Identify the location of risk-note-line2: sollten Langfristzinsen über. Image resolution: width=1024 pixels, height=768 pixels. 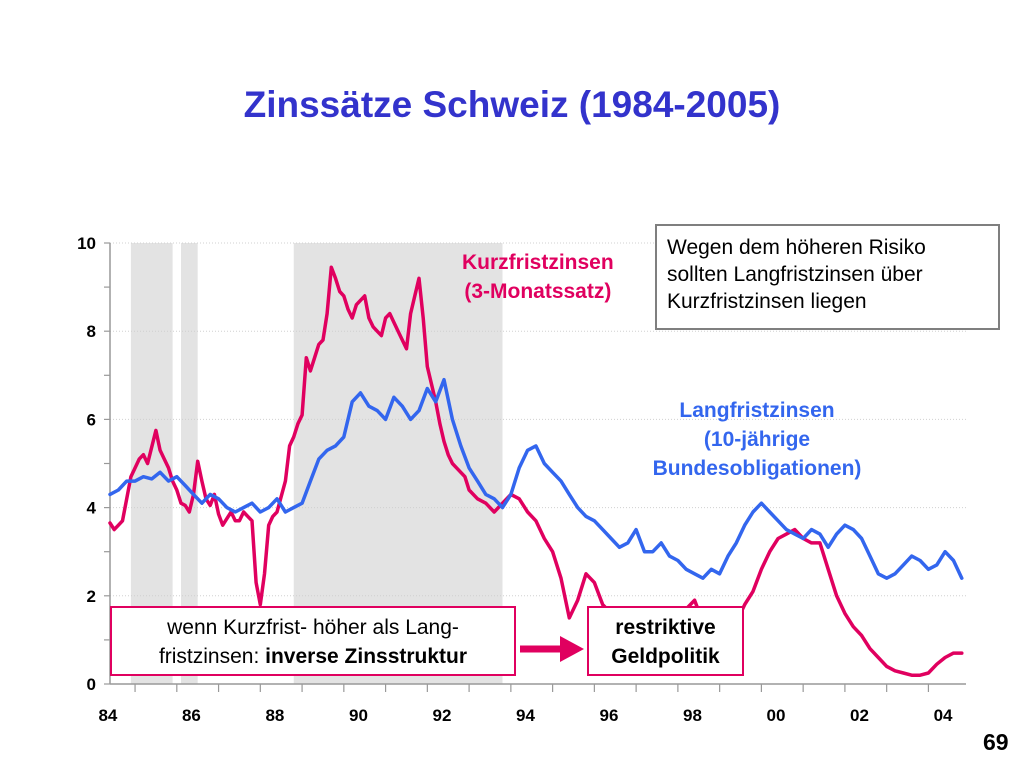
(795, 274).